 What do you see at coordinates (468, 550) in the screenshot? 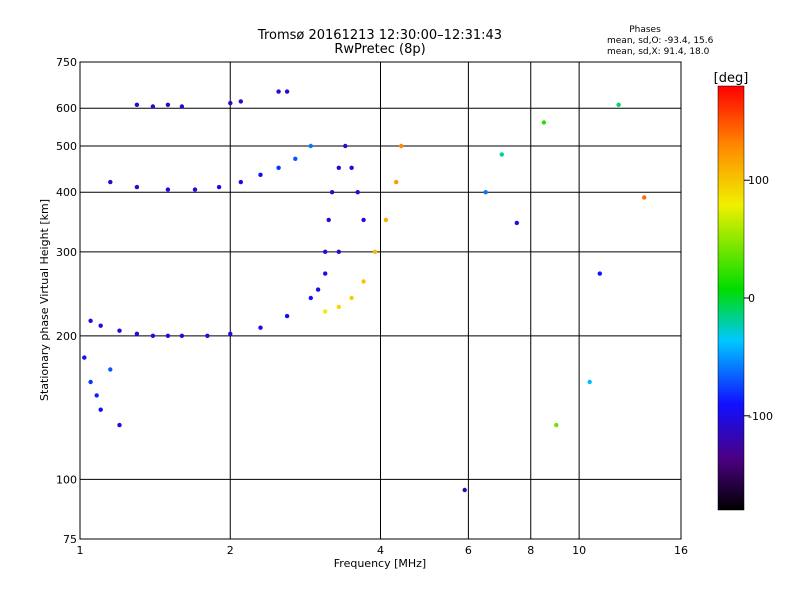
I see `x-tick-label: 6` at bounding box center [468, 550].